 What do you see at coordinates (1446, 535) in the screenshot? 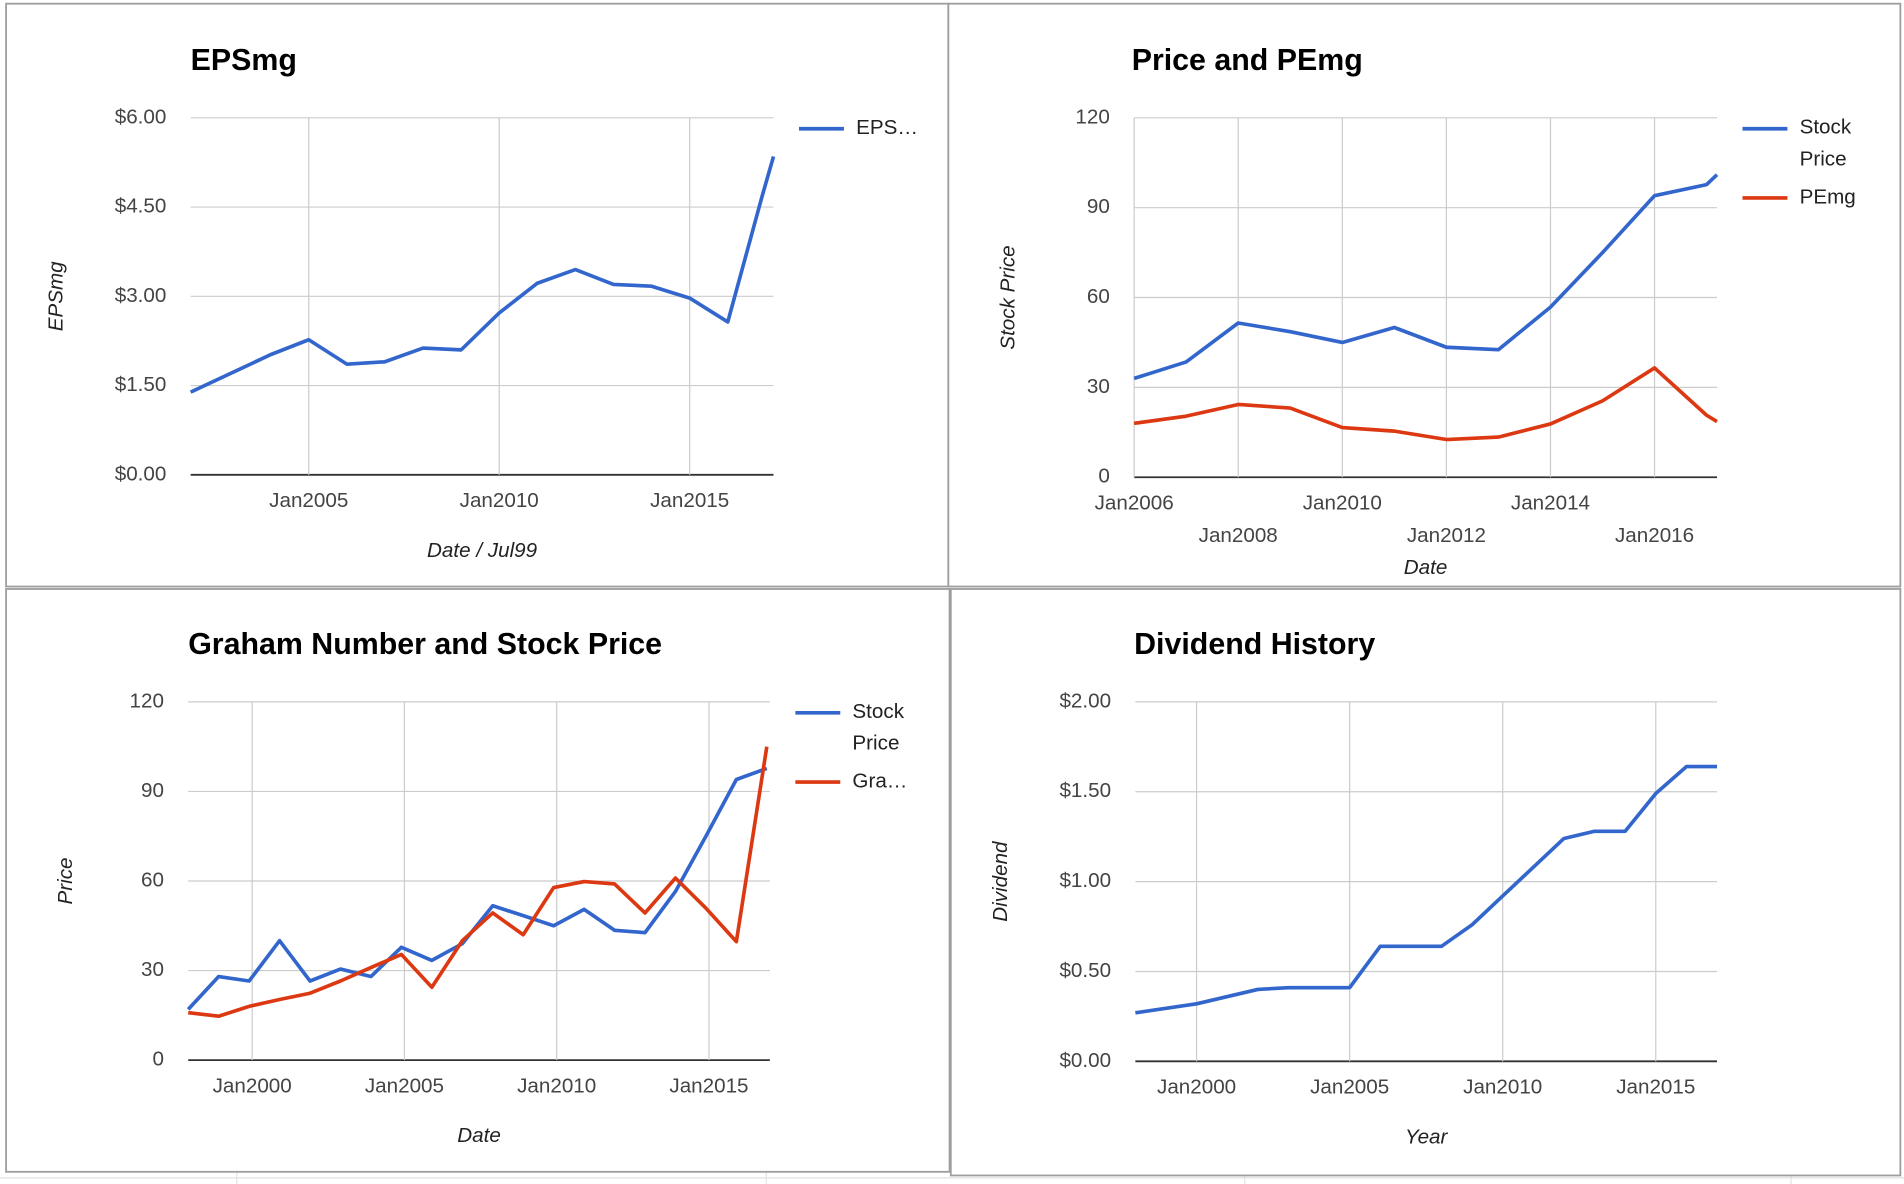
I see `x-tick-label: Jan2012` at bounding box center [1446, 535].